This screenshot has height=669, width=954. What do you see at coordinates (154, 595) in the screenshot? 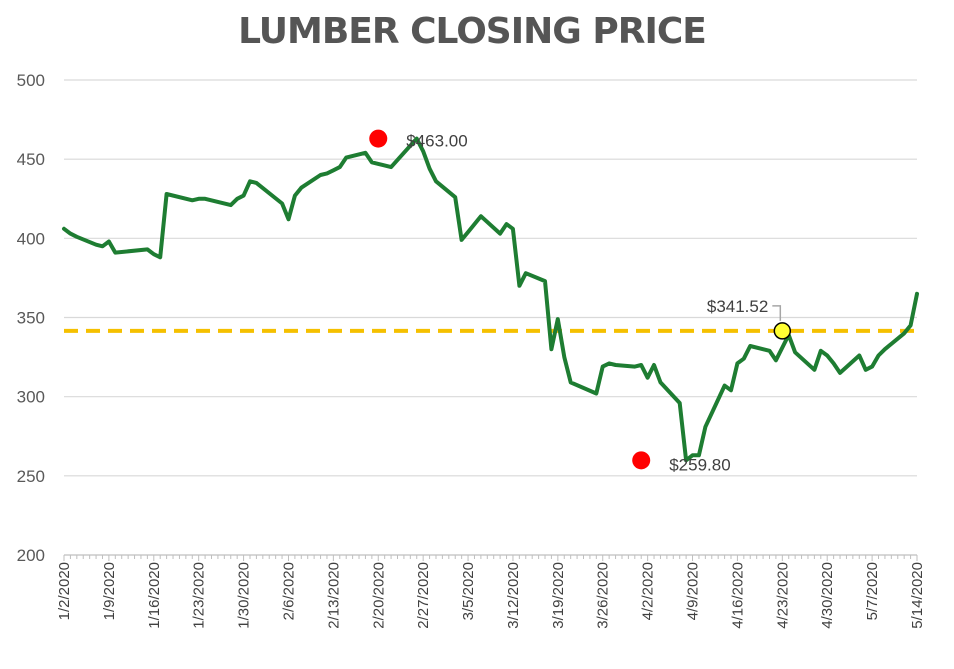
I see `x-tick-label: 1/16/2020` at bounding box center [154, 595].